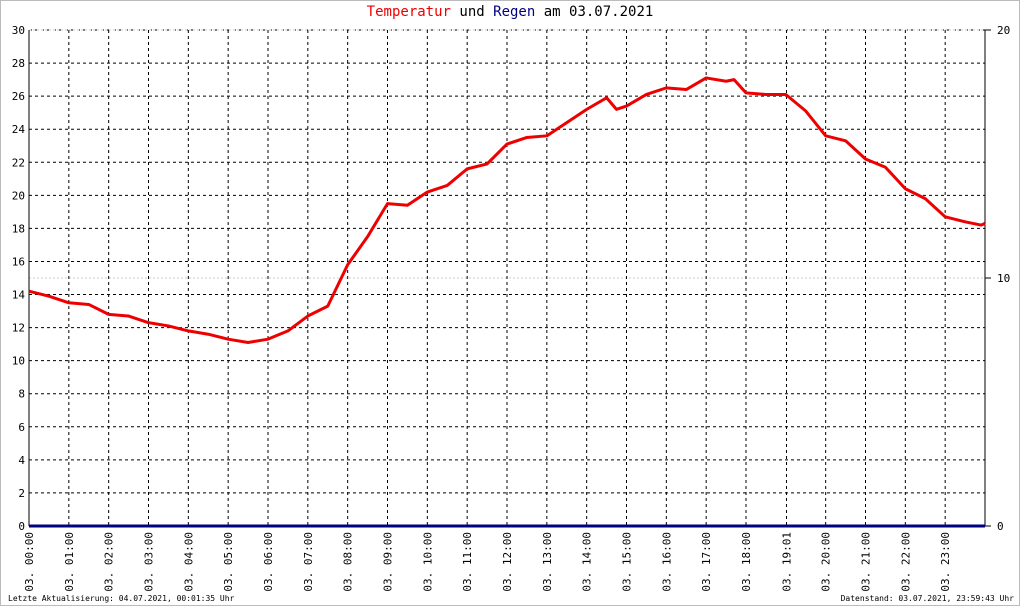  I want to click on y-tick-label: 4, so click(21, 460).